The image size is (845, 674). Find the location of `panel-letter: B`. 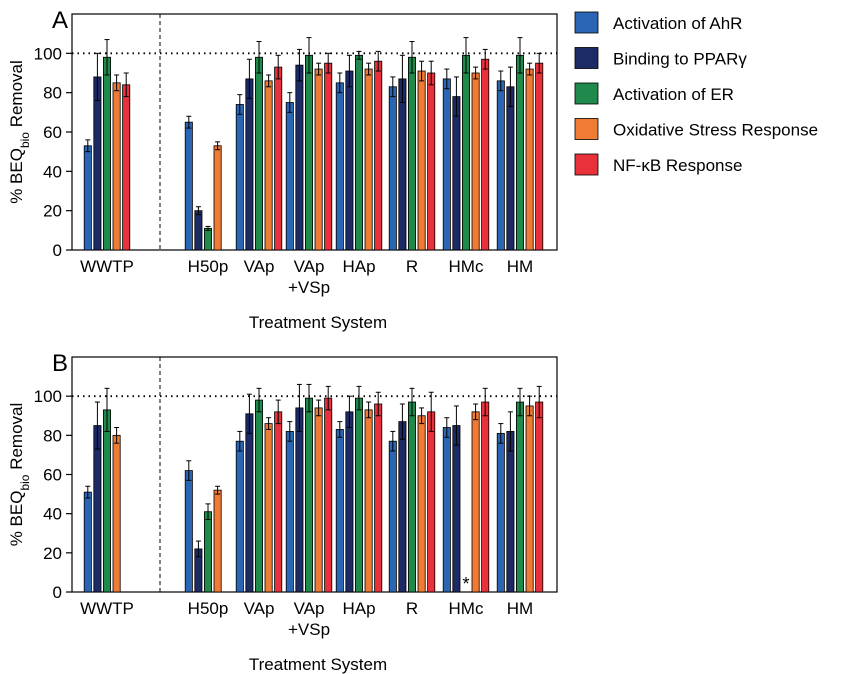

panel-letter: B is located at coordinates (60, 363).